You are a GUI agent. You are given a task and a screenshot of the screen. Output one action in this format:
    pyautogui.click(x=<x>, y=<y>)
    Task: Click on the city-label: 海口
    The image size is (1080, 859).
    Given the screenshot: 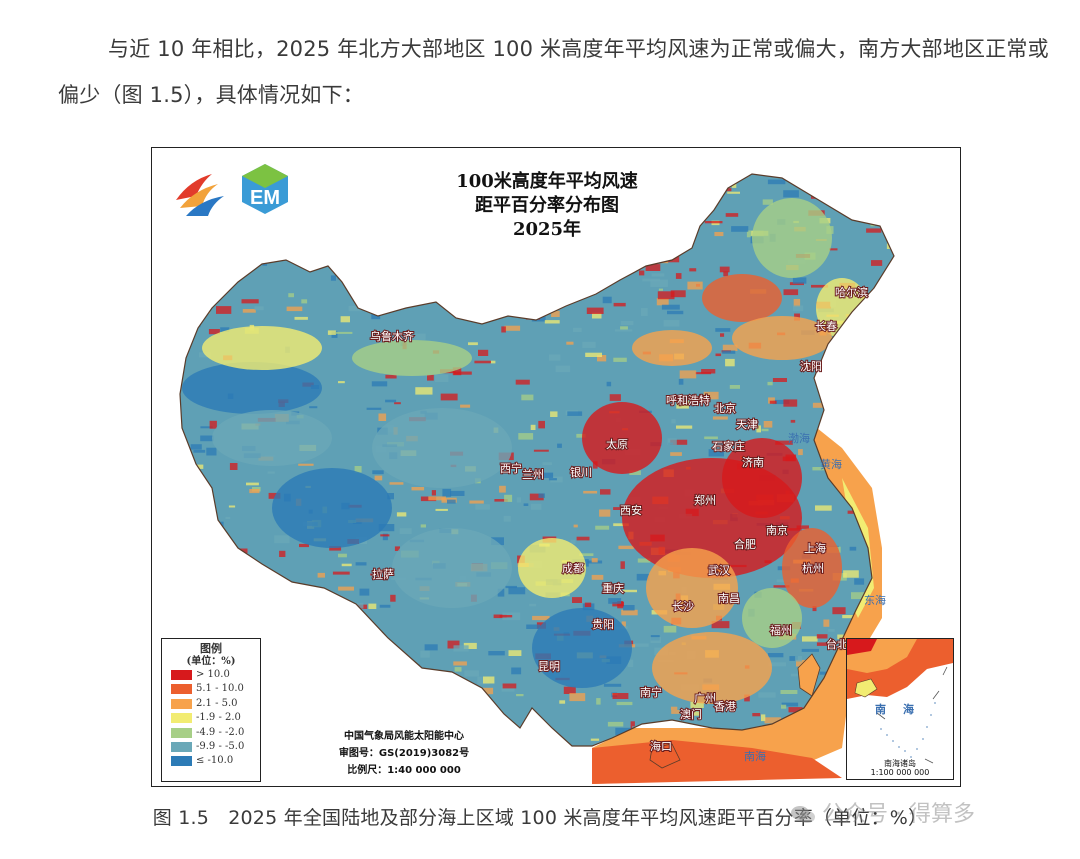 What is the action you would take?
    pyautogui.click(x=661, y=746)
    